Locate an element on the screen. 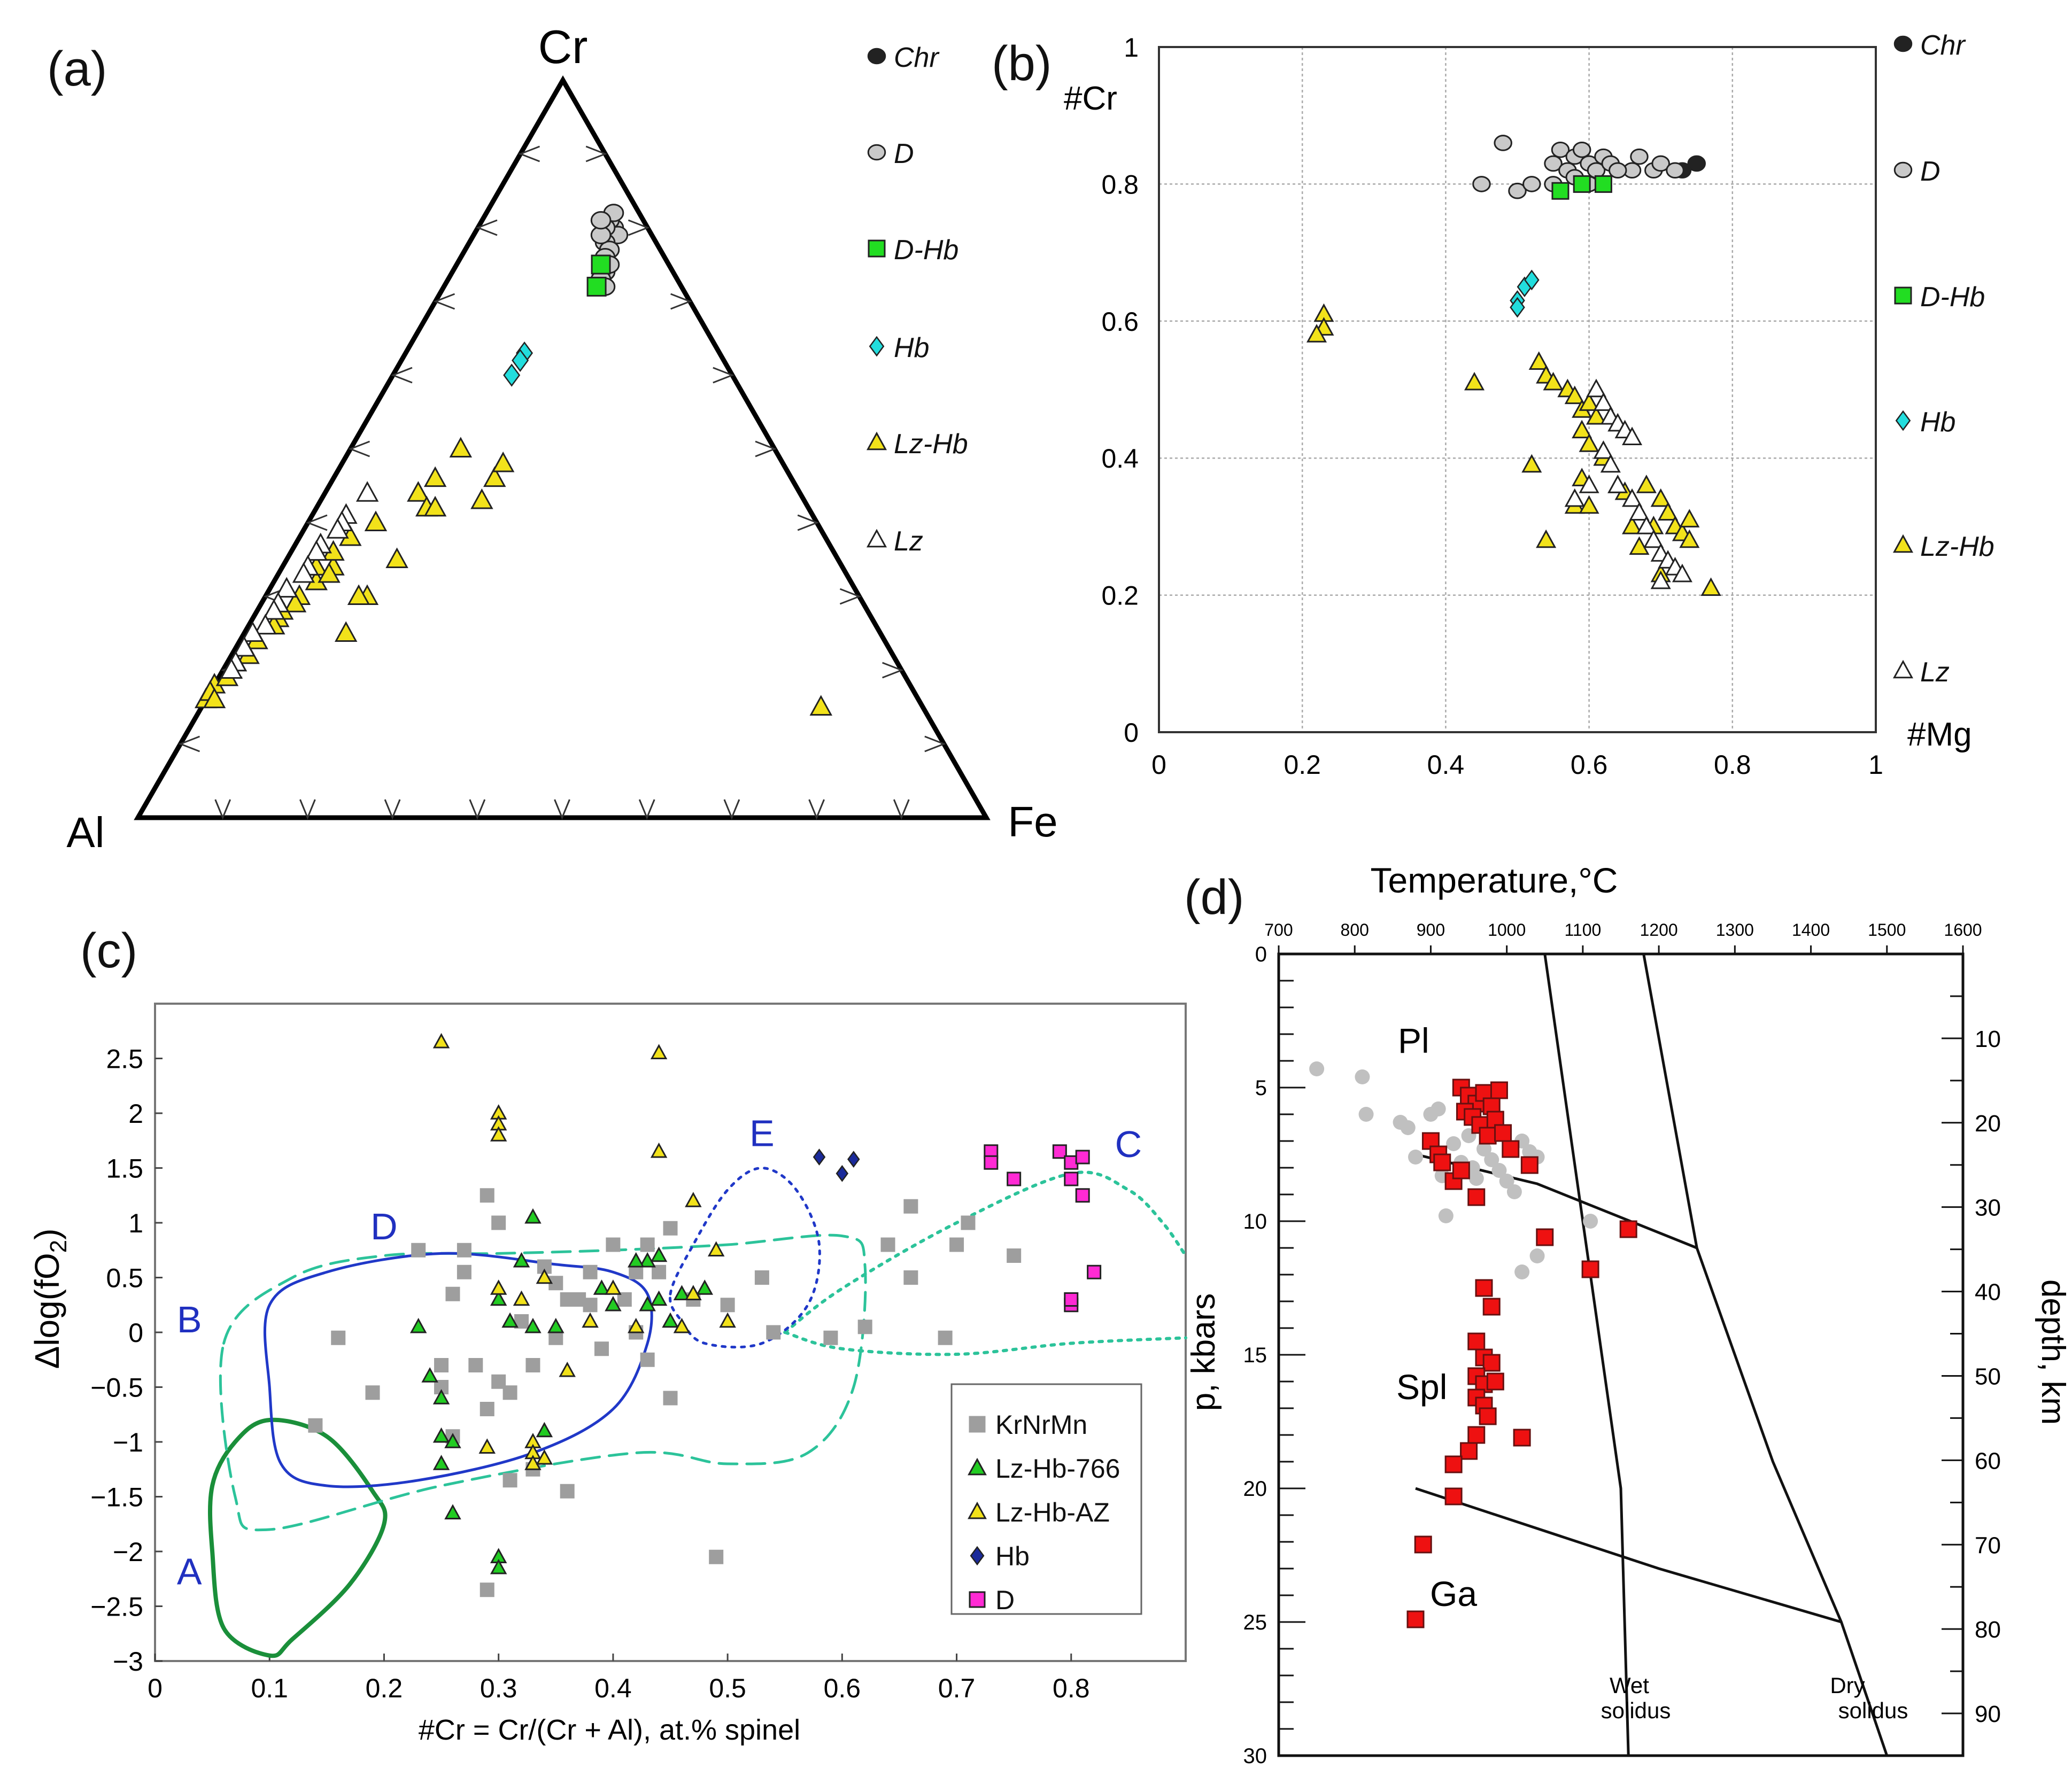 The width and height of the screenshot is (2072, 1777). y-tick-label: 0.6 is located at coordinates (1120, 322).